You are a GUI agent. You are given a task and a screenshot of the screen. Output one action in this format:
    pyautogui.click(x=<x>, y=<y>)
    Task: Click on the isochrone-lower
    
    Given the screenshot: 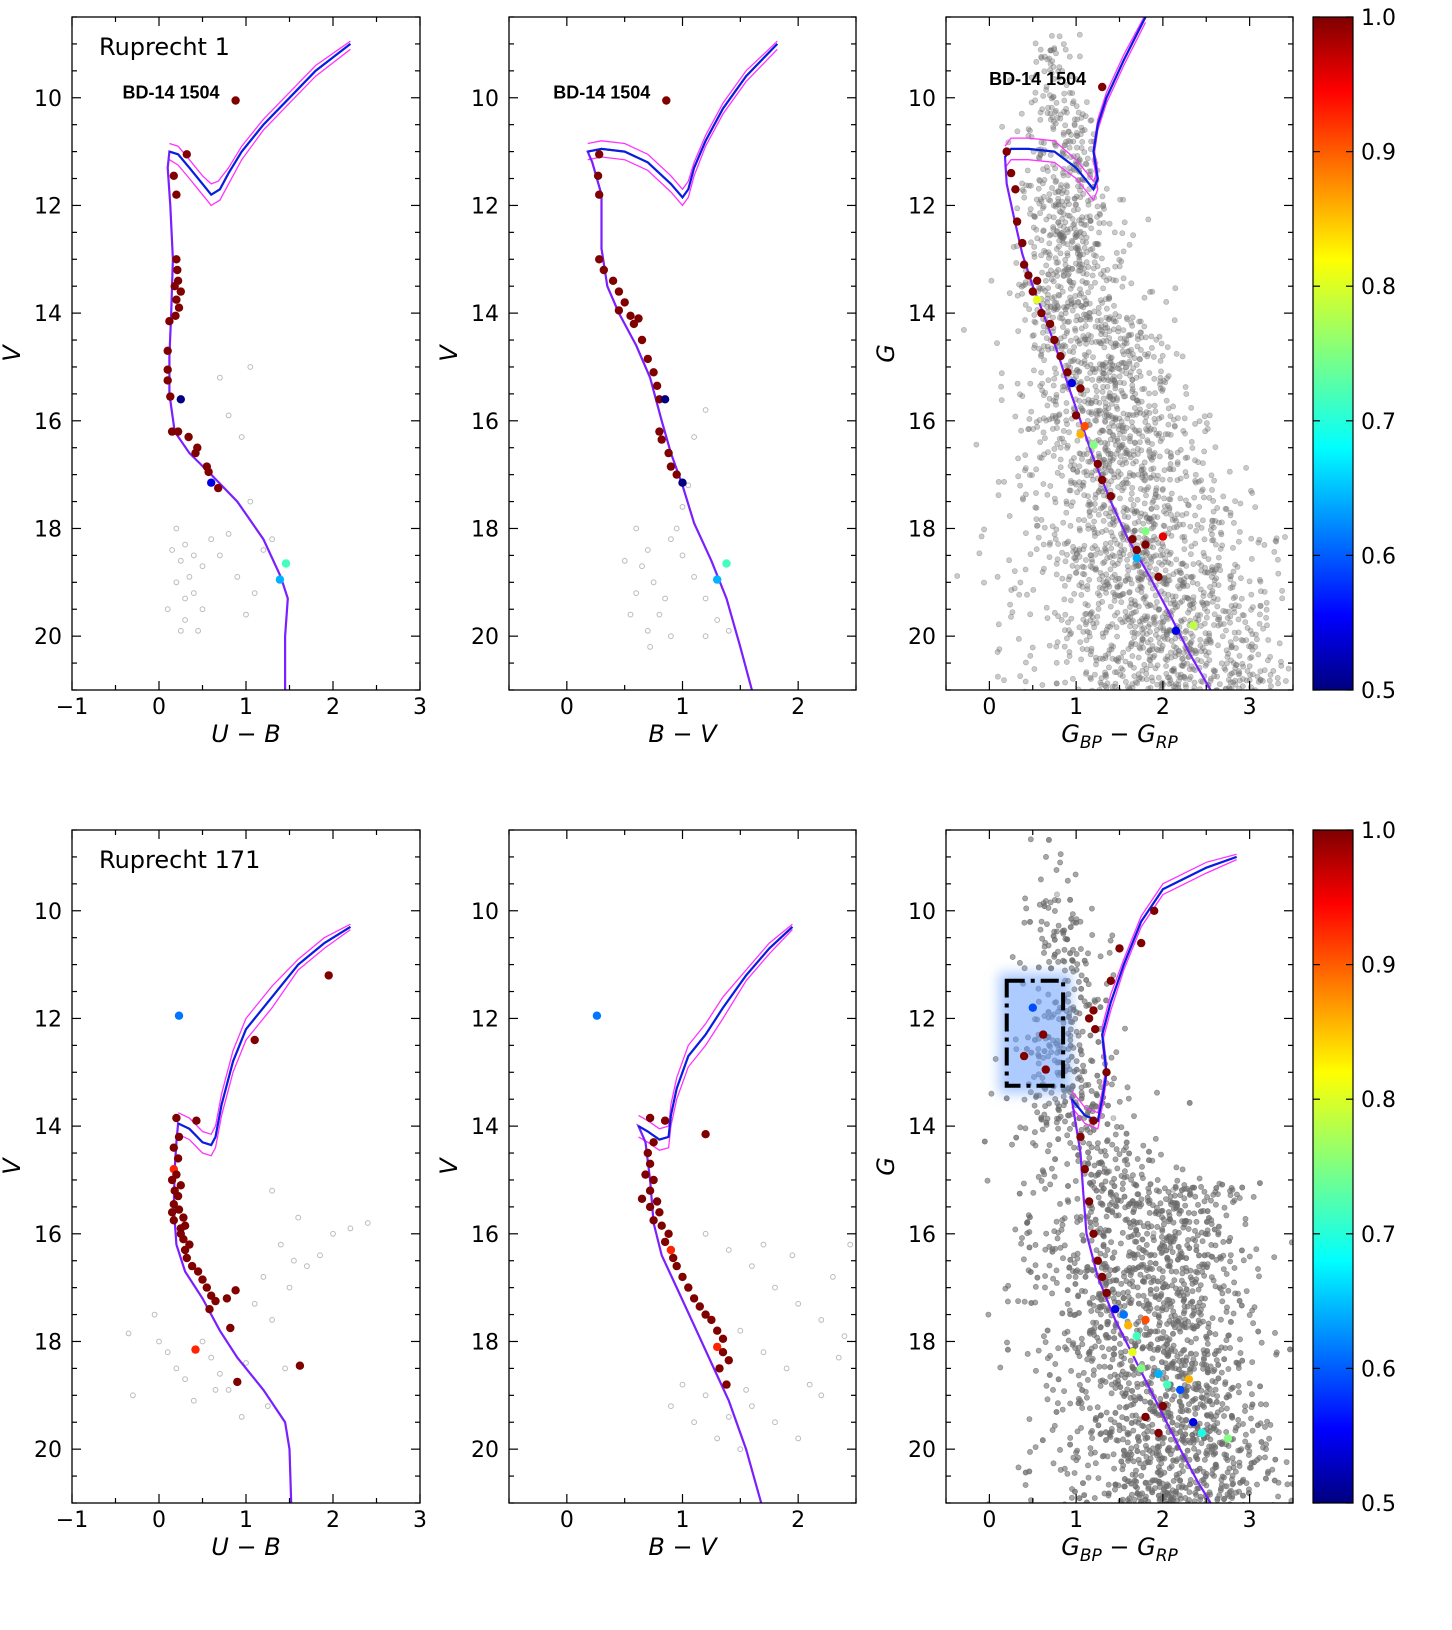 What is the action you would take?
    pyautogui.click(x=264, y=1043)
    